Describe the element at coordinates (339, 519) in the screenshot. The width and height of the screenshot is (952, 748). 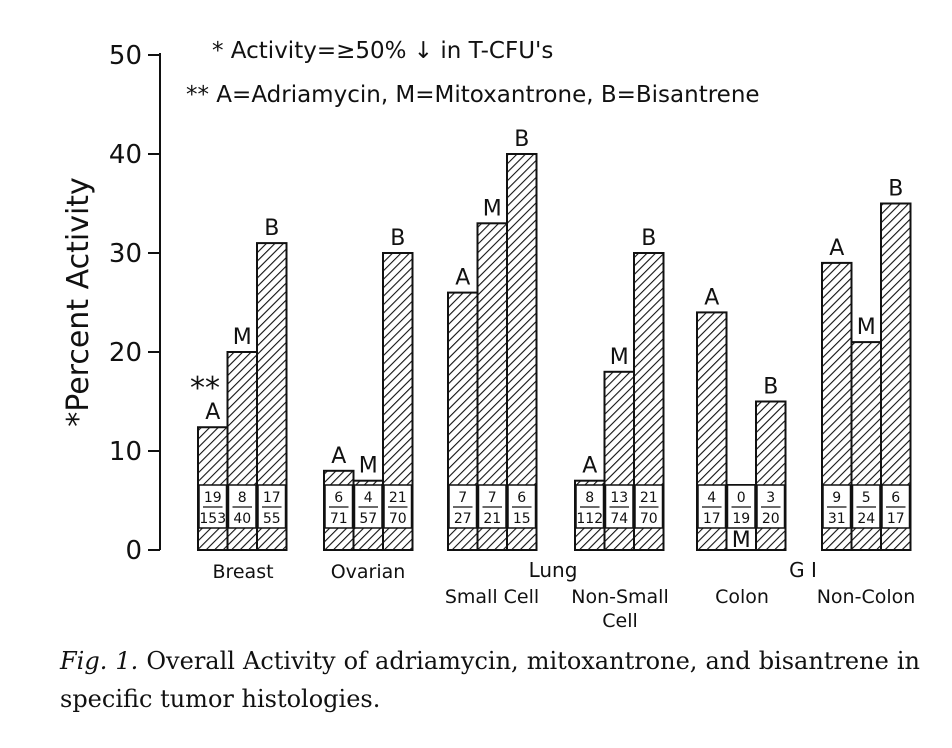
I see `fraction-denominator: 71` at that location.